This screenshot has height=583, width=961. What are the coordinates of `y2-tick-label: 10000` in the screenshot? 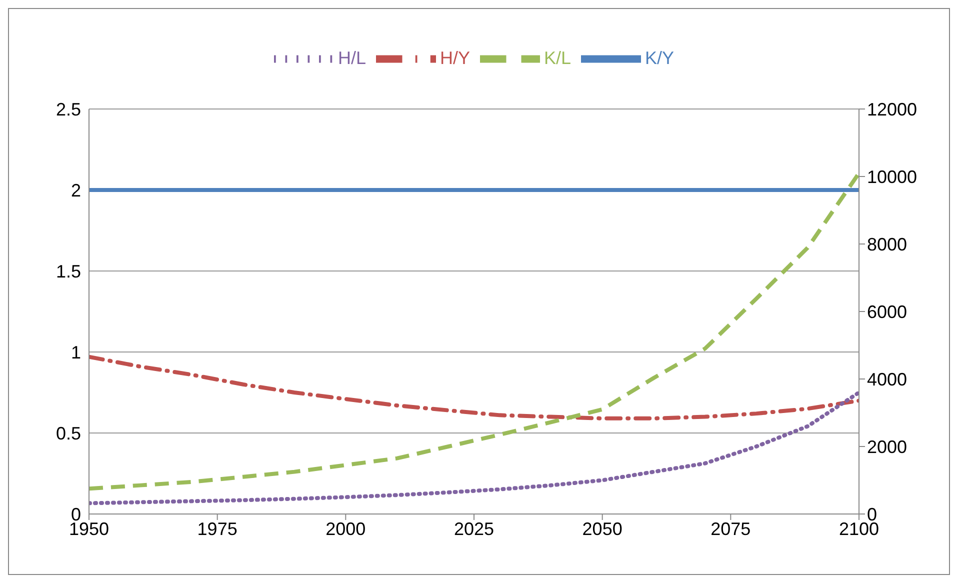 It's located at (892, 176).